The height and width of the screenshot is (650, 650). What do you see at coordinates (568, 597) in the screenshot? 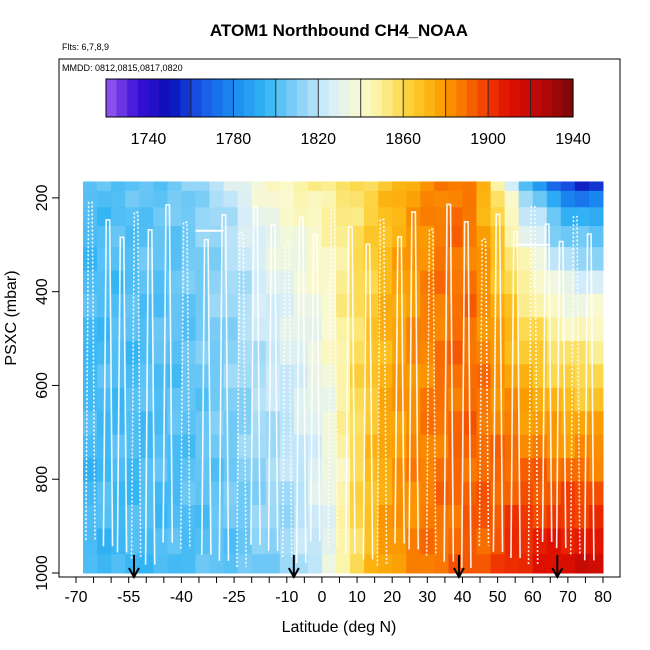
I see `x-tick-label: 70` at bounding box center [568, 597].